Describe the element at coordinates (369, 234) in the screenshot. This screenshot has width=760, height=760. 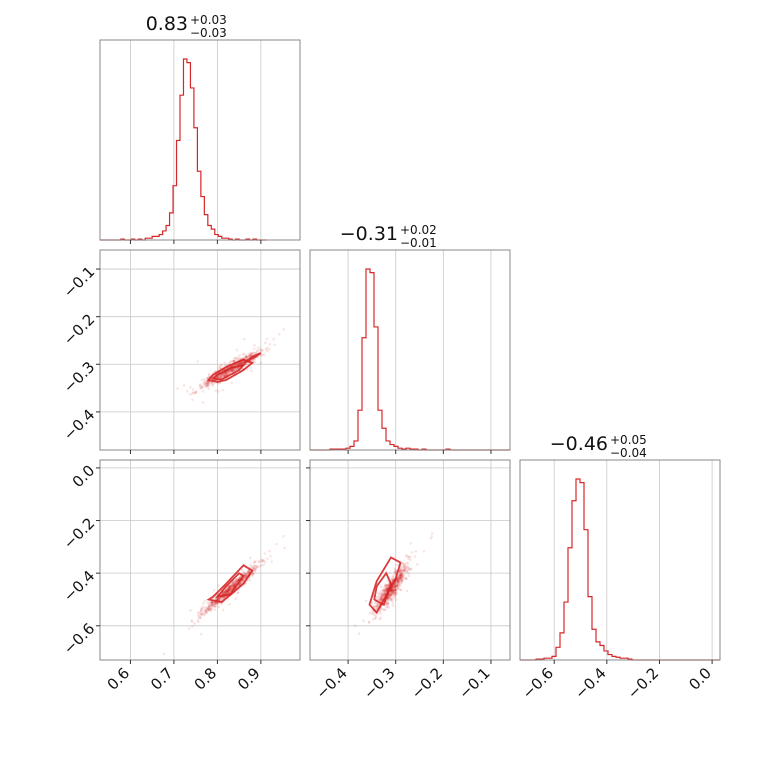
I see `param-title-median: −0.31` at that location.